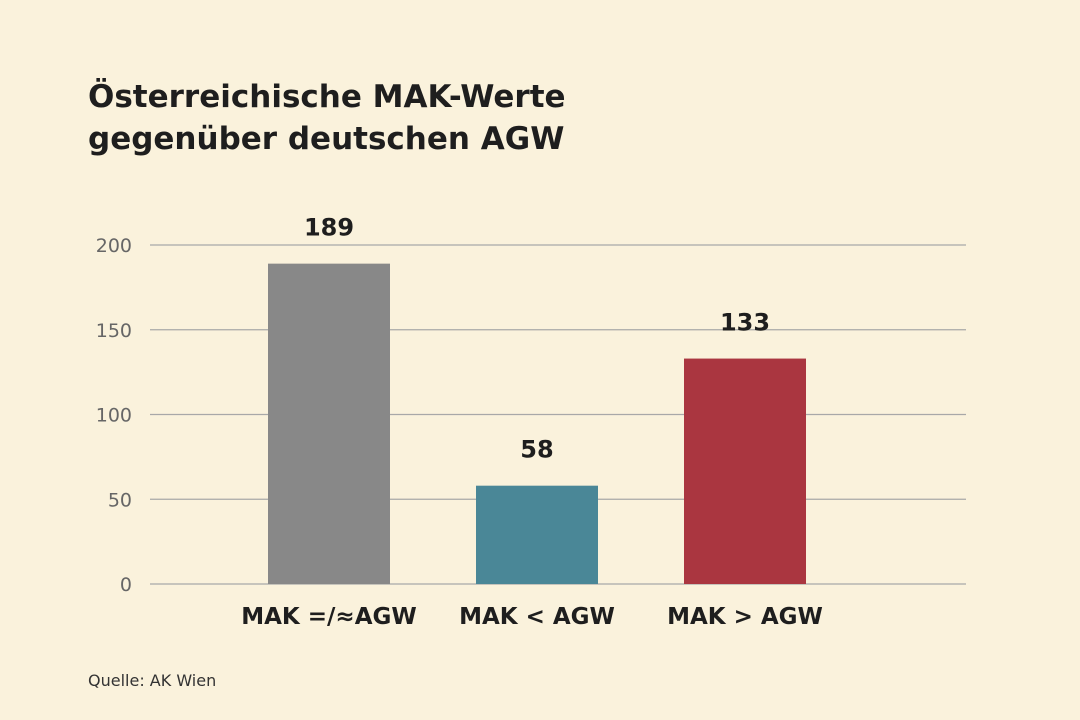 This screenshot has height=720, width=1080. I want to click on x-axis-labels: MAK =/≈AGW MAK < AGW MAK > AGW, so click(532, 617).